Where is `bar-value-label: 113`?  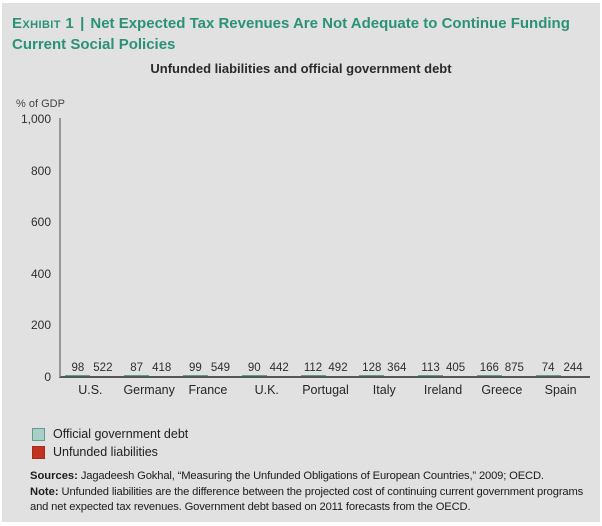
bar-value-label: 113 is located at coordinates (430, 368).